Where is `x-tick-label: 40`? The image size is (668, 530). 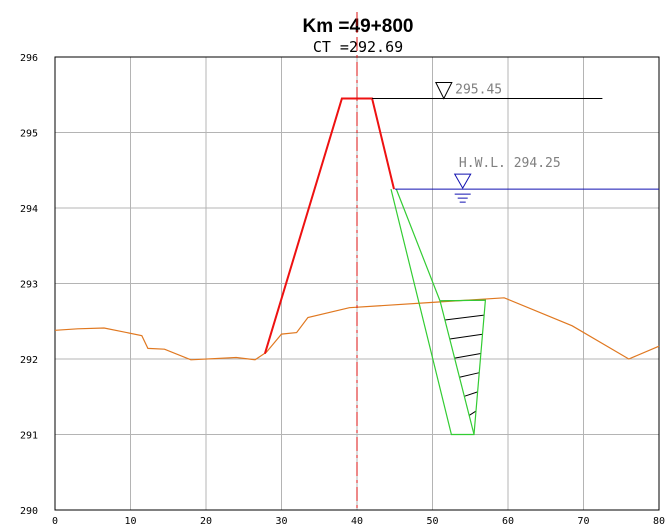 x-tick-label: 40 is located at coordinates (357, 521).